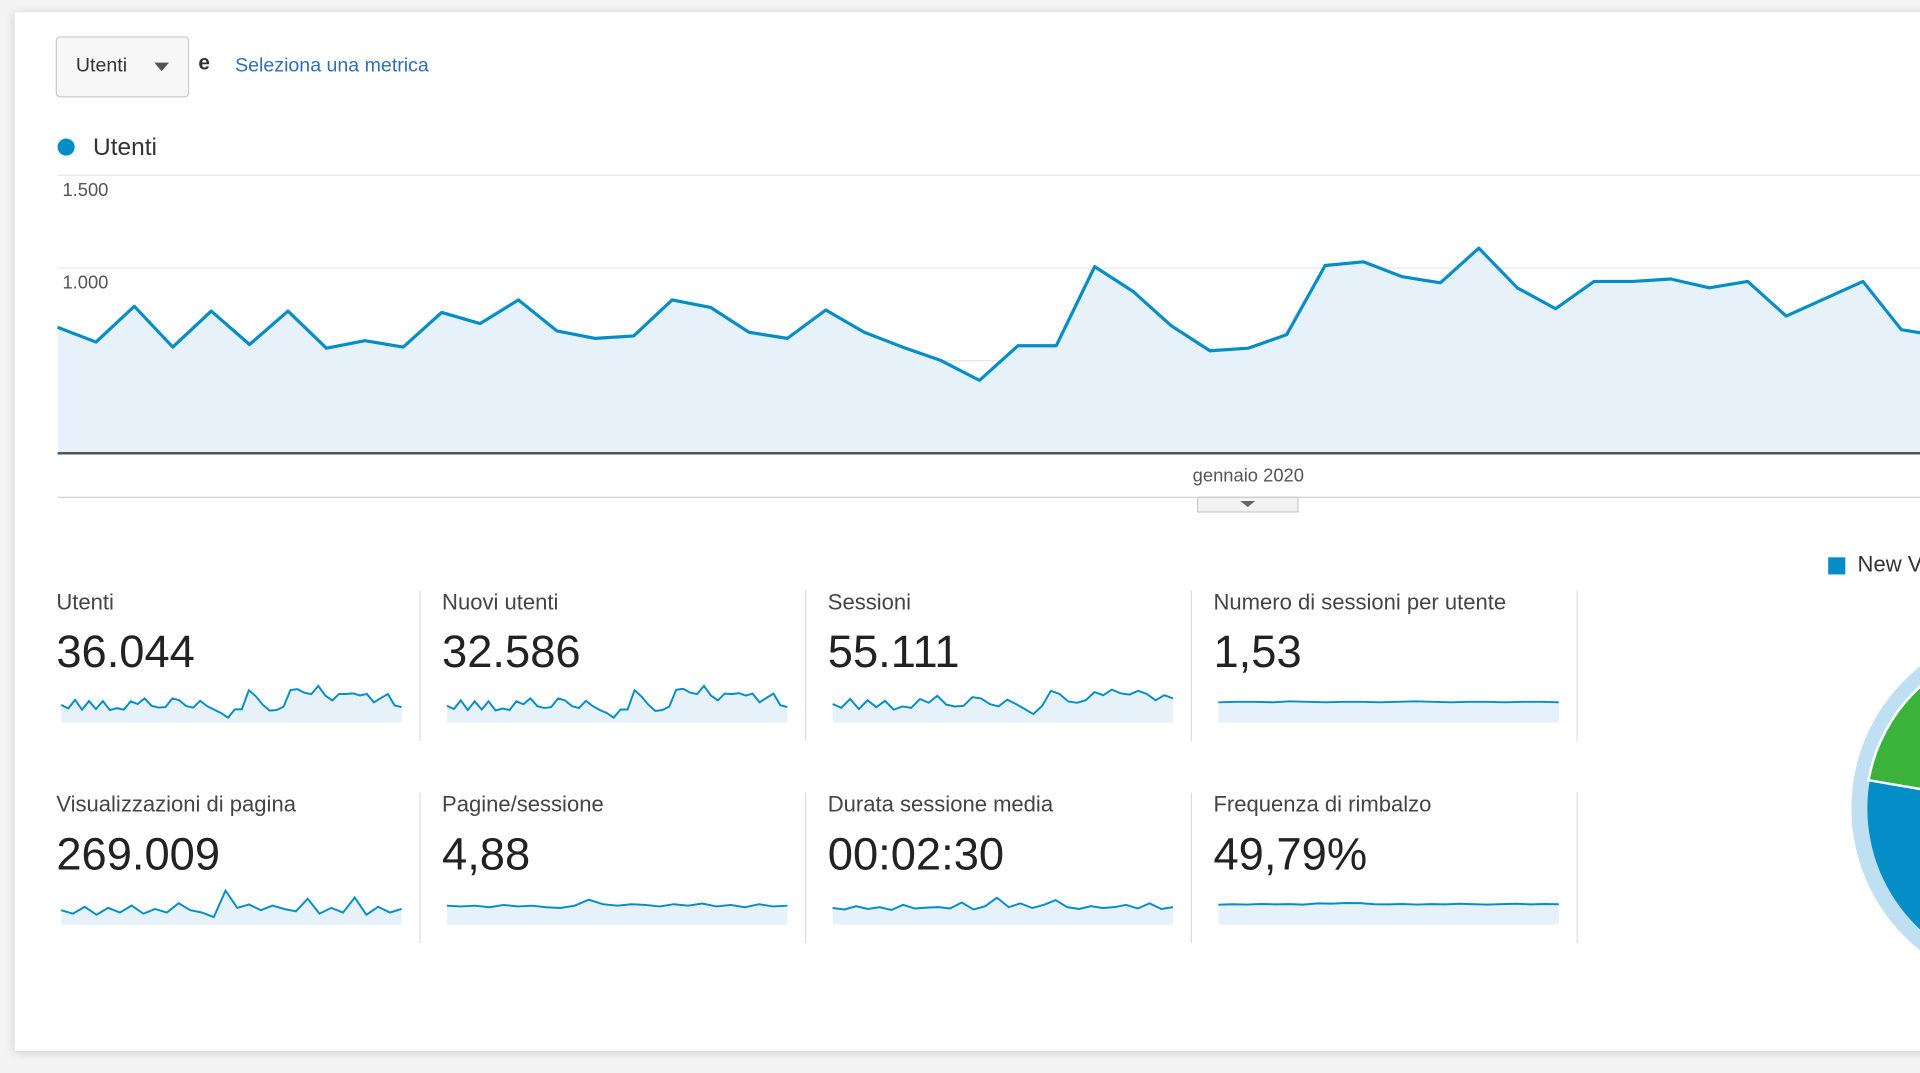 The width and height of the screenshot is (1920, 1073). What do you see at coordinates (1257, 651) in the screenshot?
I see `metric-value: 1,53` at bounding box center [1257, 651].